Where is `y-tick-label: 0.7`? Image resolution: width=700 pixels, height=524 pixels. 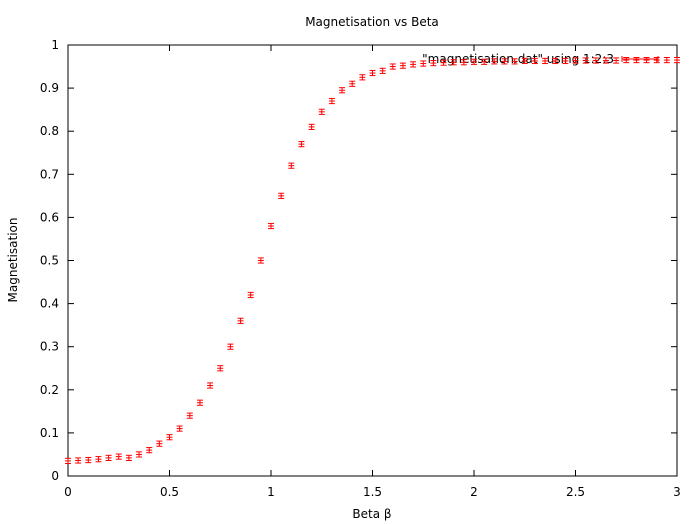
y-tick-label: 0.7 is located at coordinates (49, 174).